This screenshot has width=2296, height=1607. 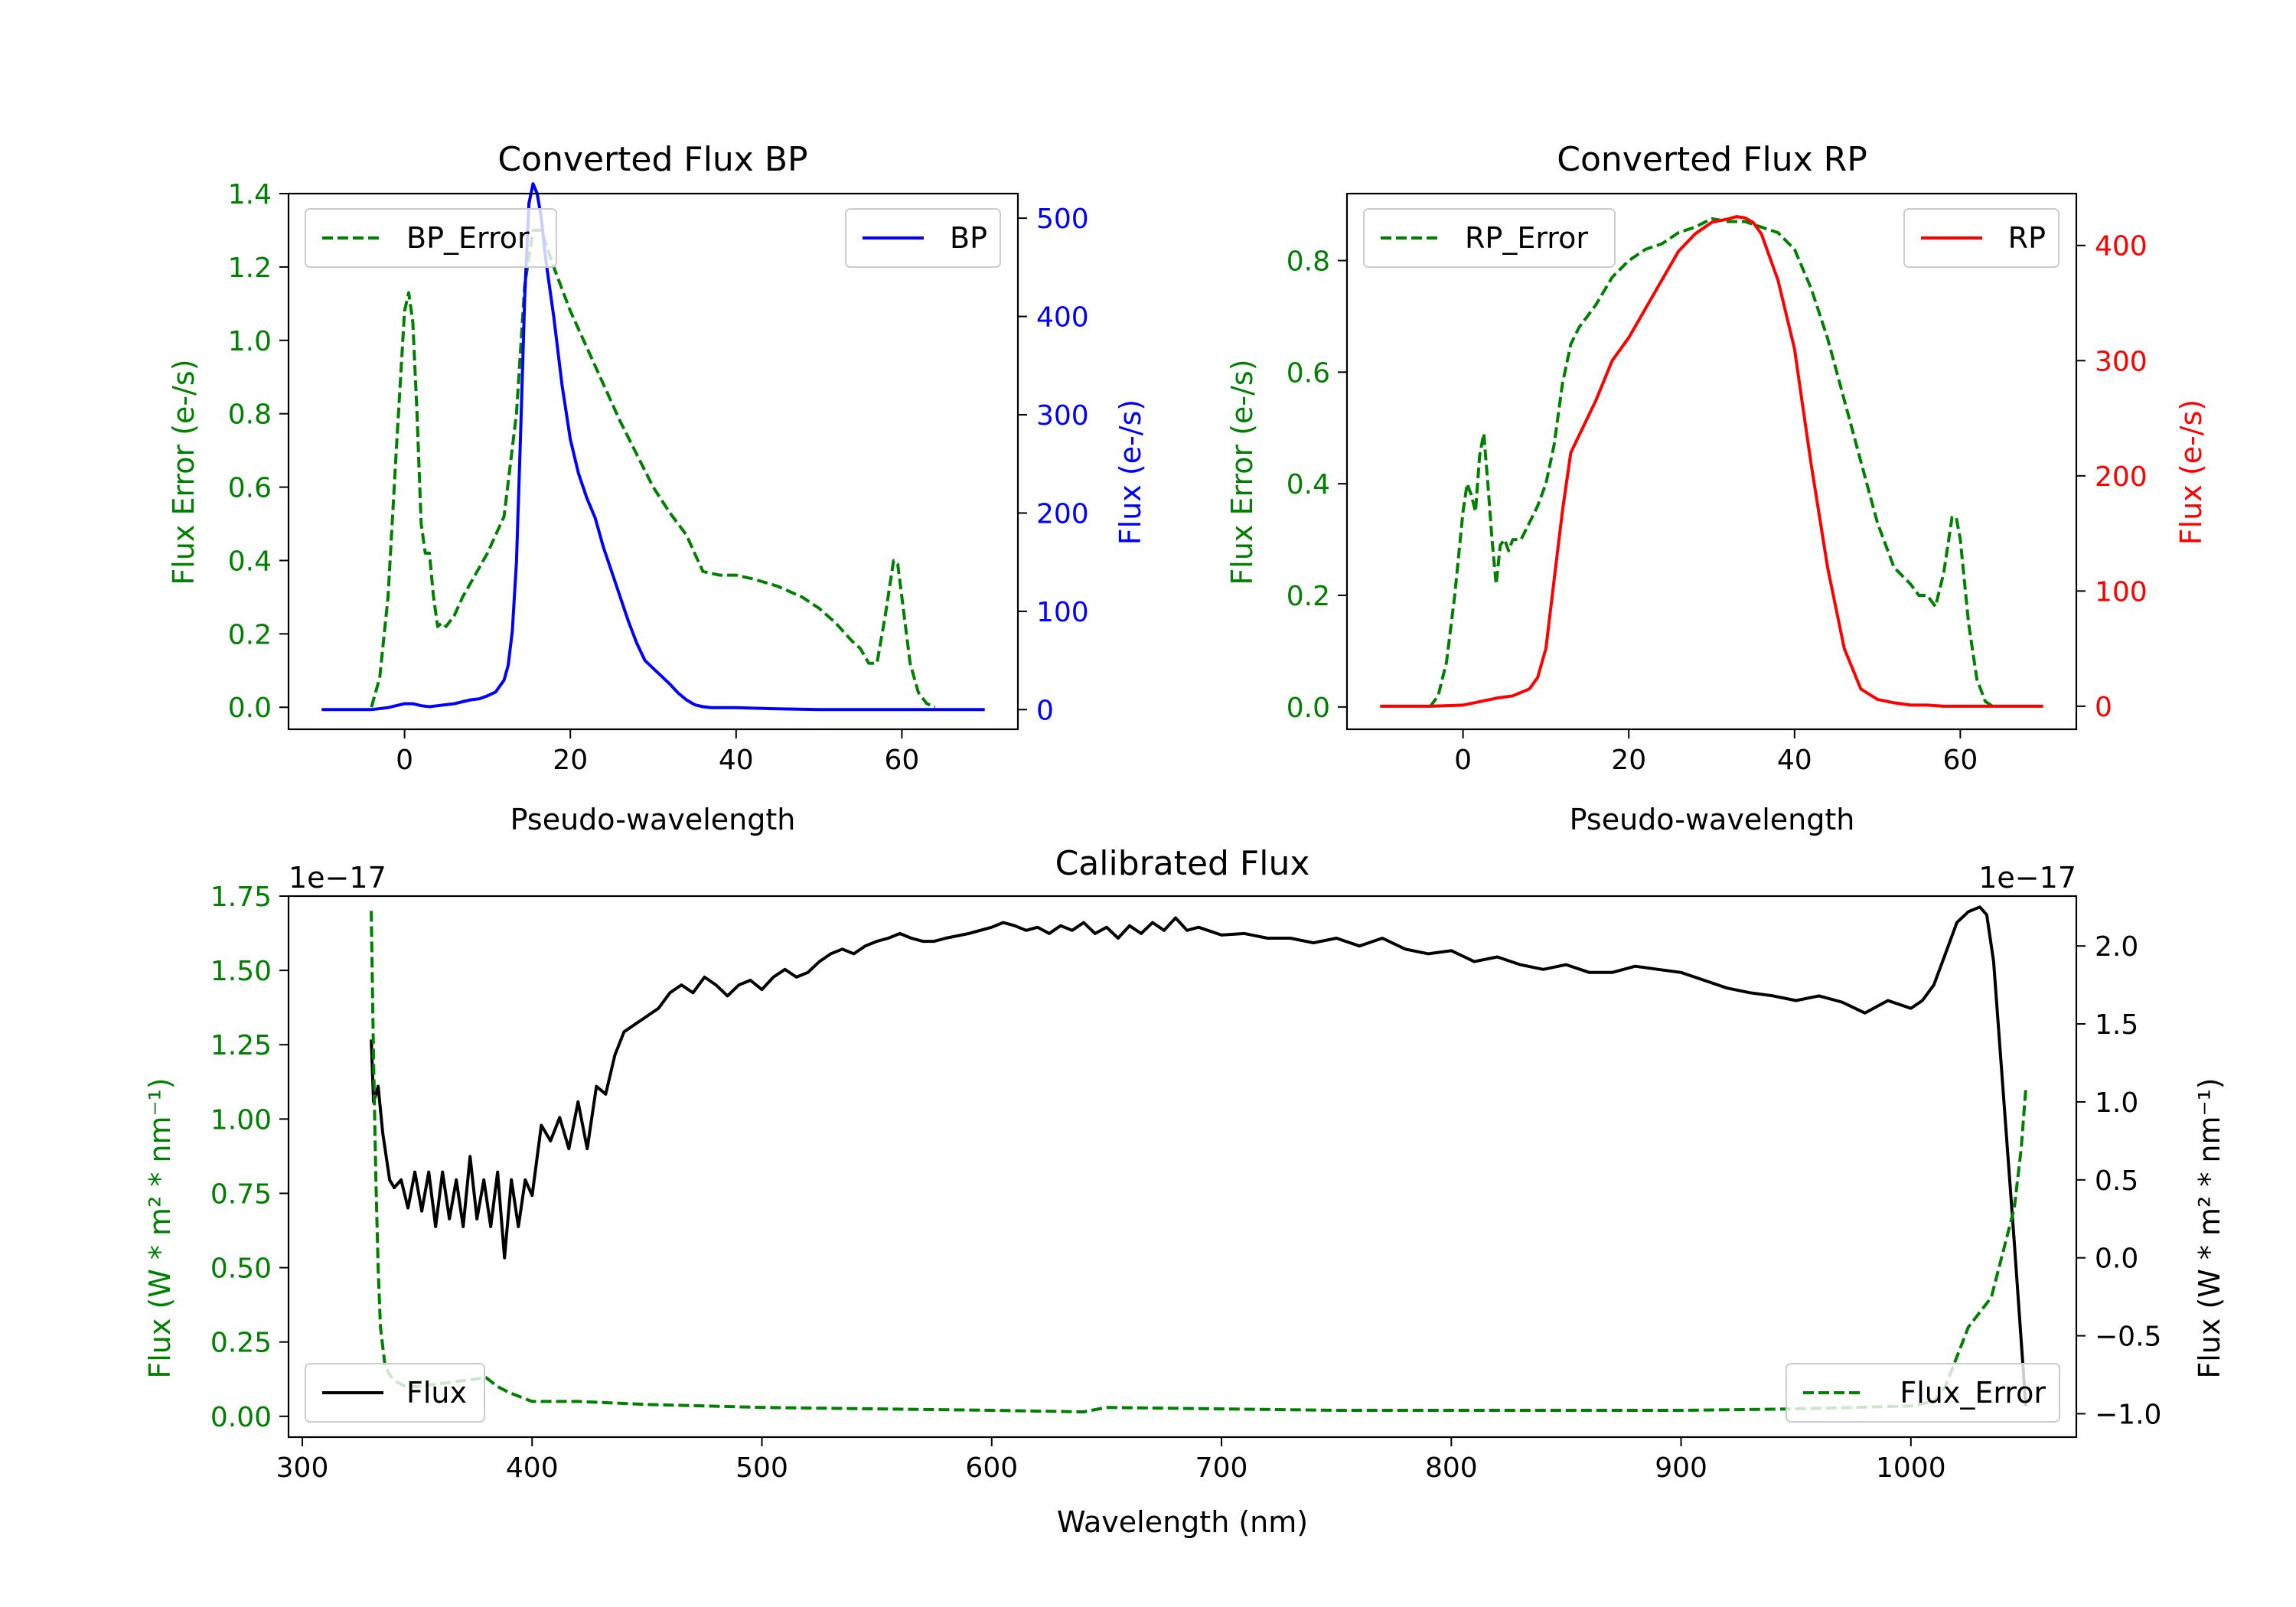 What do you see at coordinates (2128, 1414) in the screenshot?
I see `right-y-tick-label: −1.0` at bounding box center [2128, 1414].